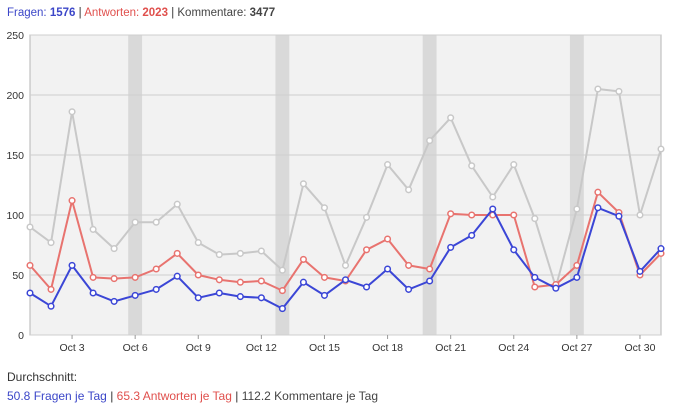 The image size is (680, 413). I want to click on x-tick-label: Oct 30, so click(639, 348).